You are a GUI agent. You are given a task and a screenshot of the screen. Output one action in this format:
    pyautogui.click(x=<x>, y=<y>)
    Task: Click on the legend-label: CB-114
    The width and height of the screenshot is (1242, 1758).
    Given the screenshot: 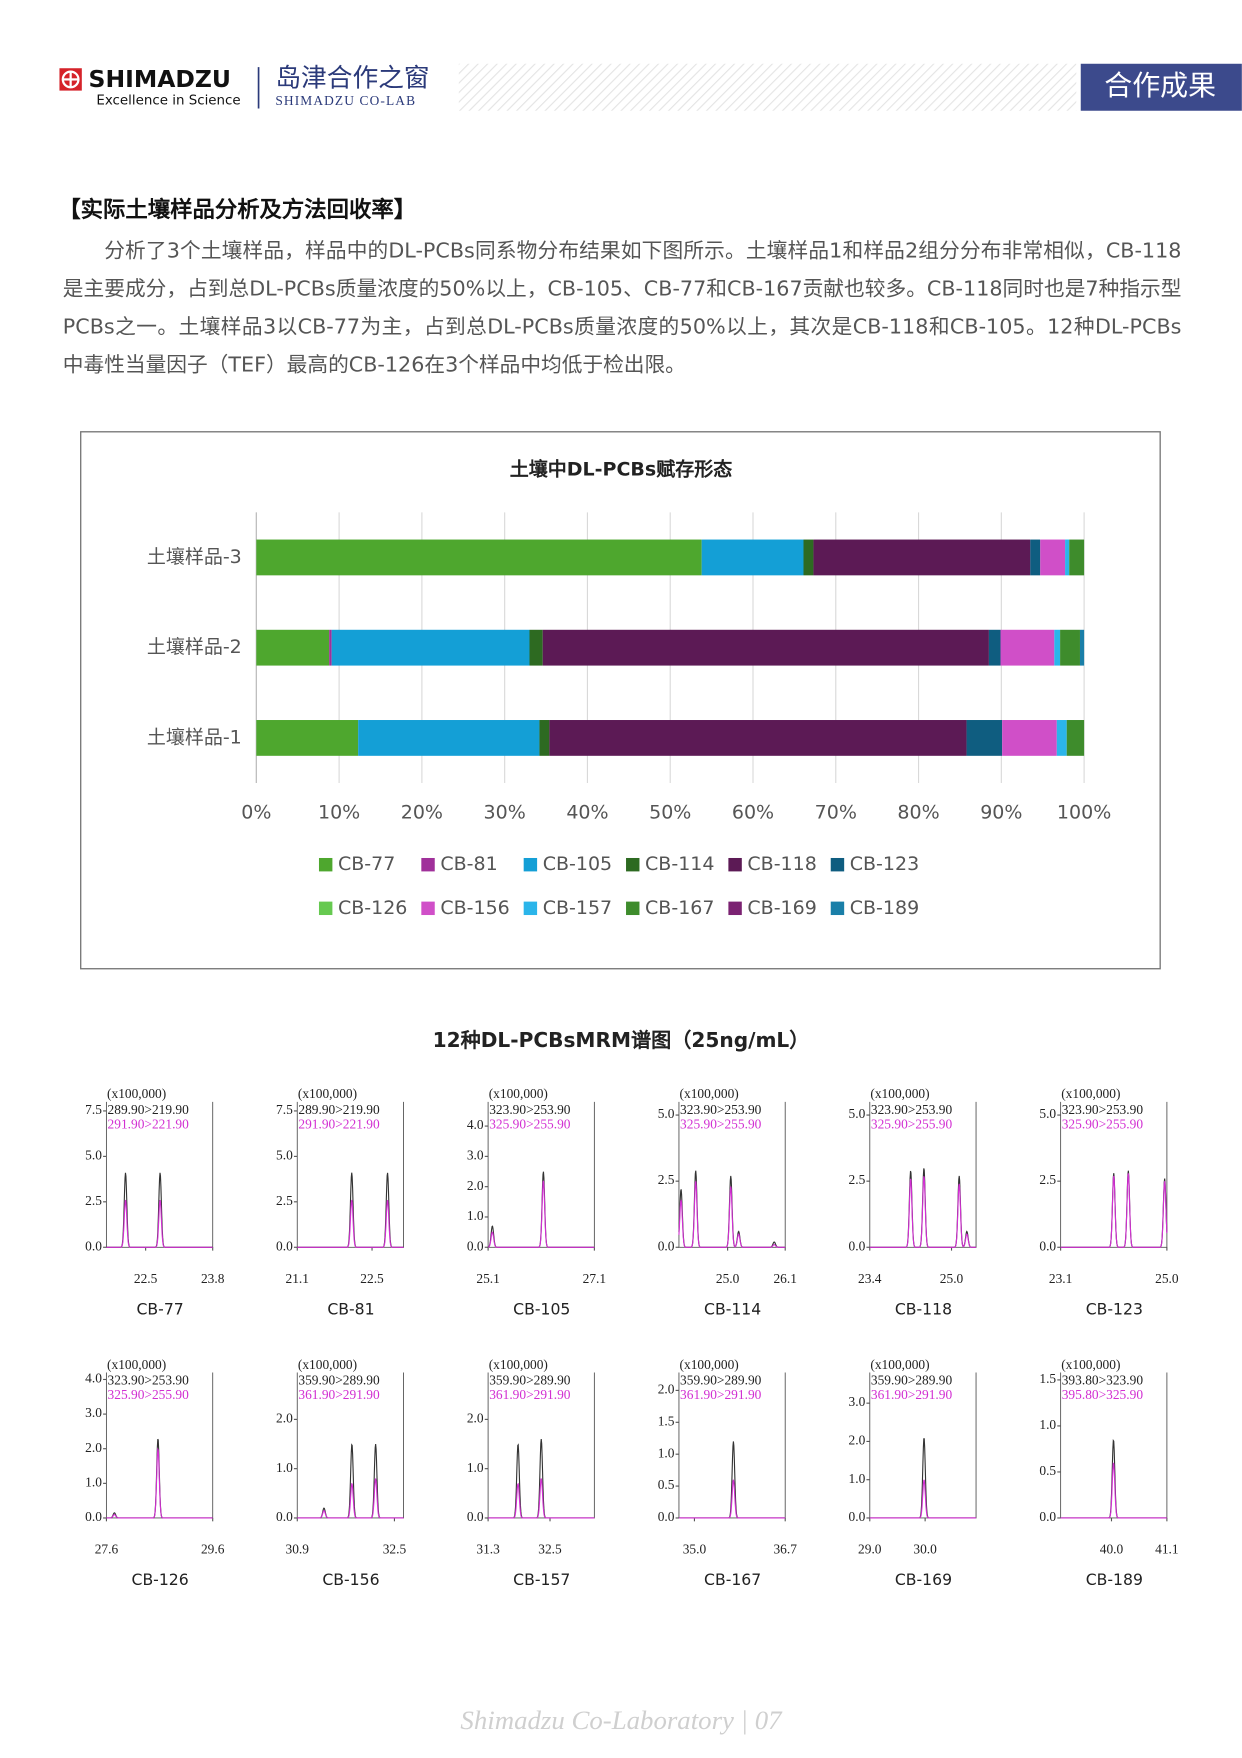 What is the action you would take?
    pyautogui.click(x=679, y=864)
    